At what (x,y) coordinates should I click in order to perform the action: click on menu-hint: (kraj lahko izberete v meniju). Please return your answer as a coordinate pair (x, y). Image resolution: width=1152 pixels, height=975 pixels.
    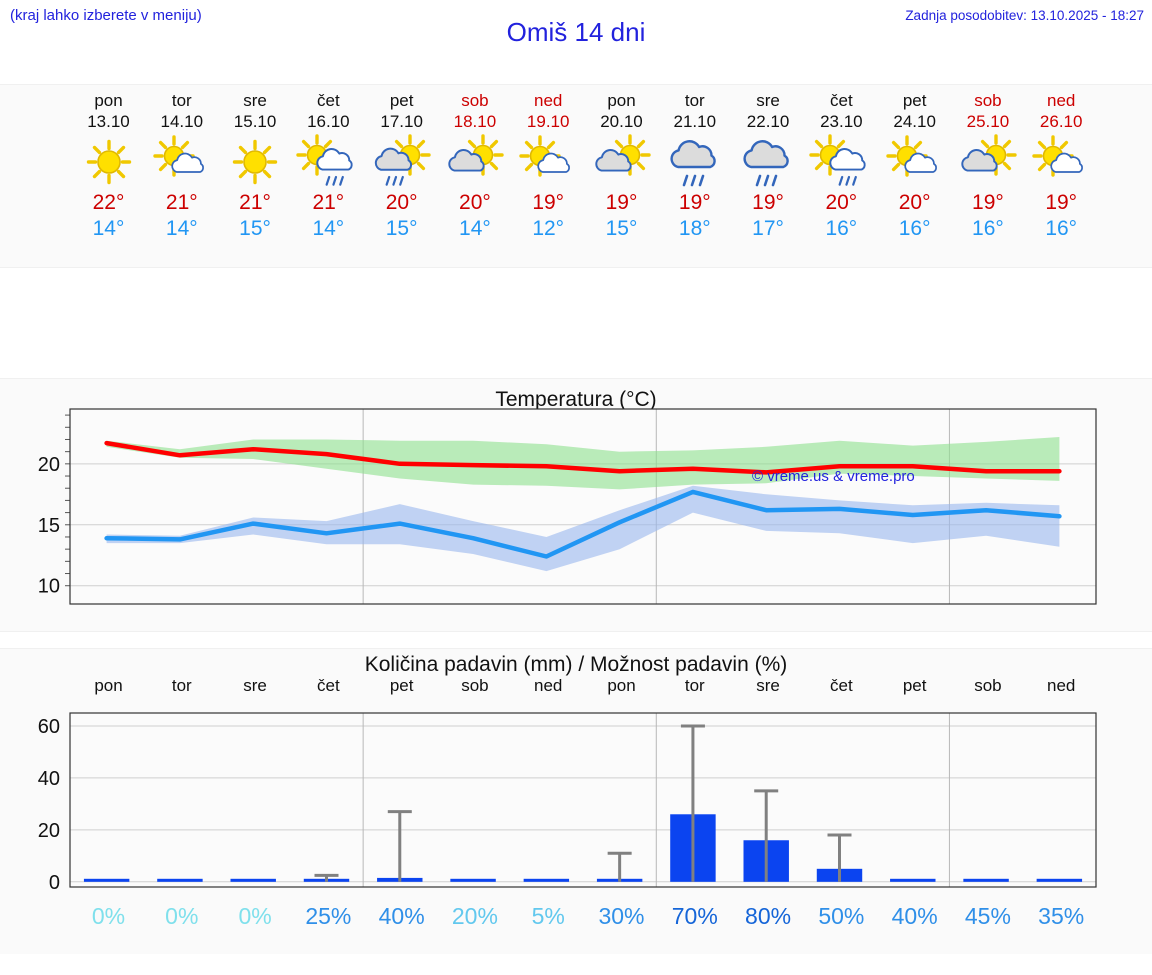
    Looking at the image, I should click on (106, 15).